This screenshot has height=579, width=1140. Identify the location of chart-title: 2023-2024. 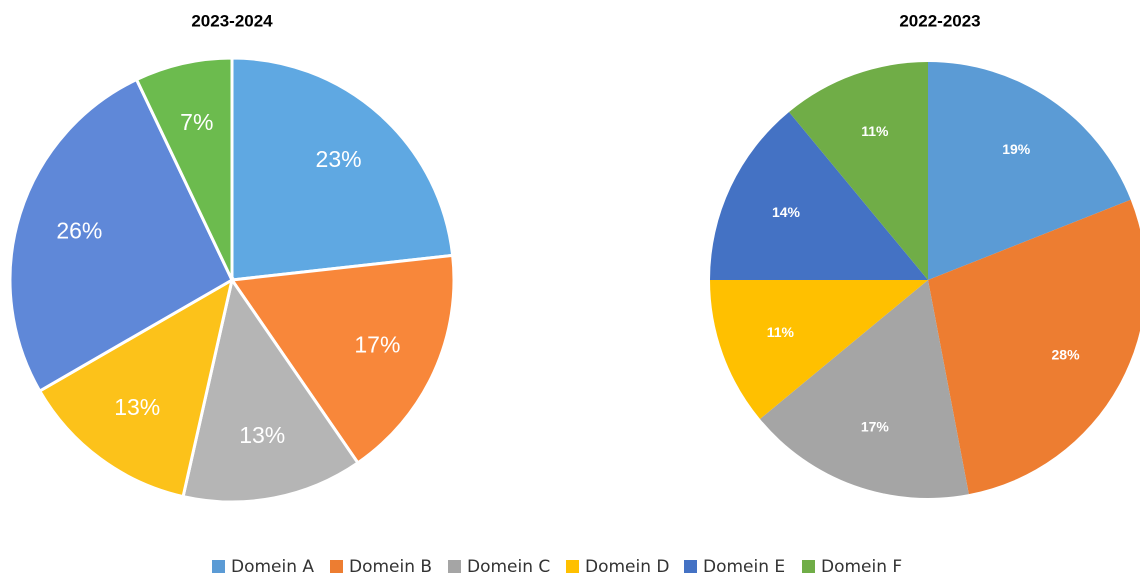
(232, 20).